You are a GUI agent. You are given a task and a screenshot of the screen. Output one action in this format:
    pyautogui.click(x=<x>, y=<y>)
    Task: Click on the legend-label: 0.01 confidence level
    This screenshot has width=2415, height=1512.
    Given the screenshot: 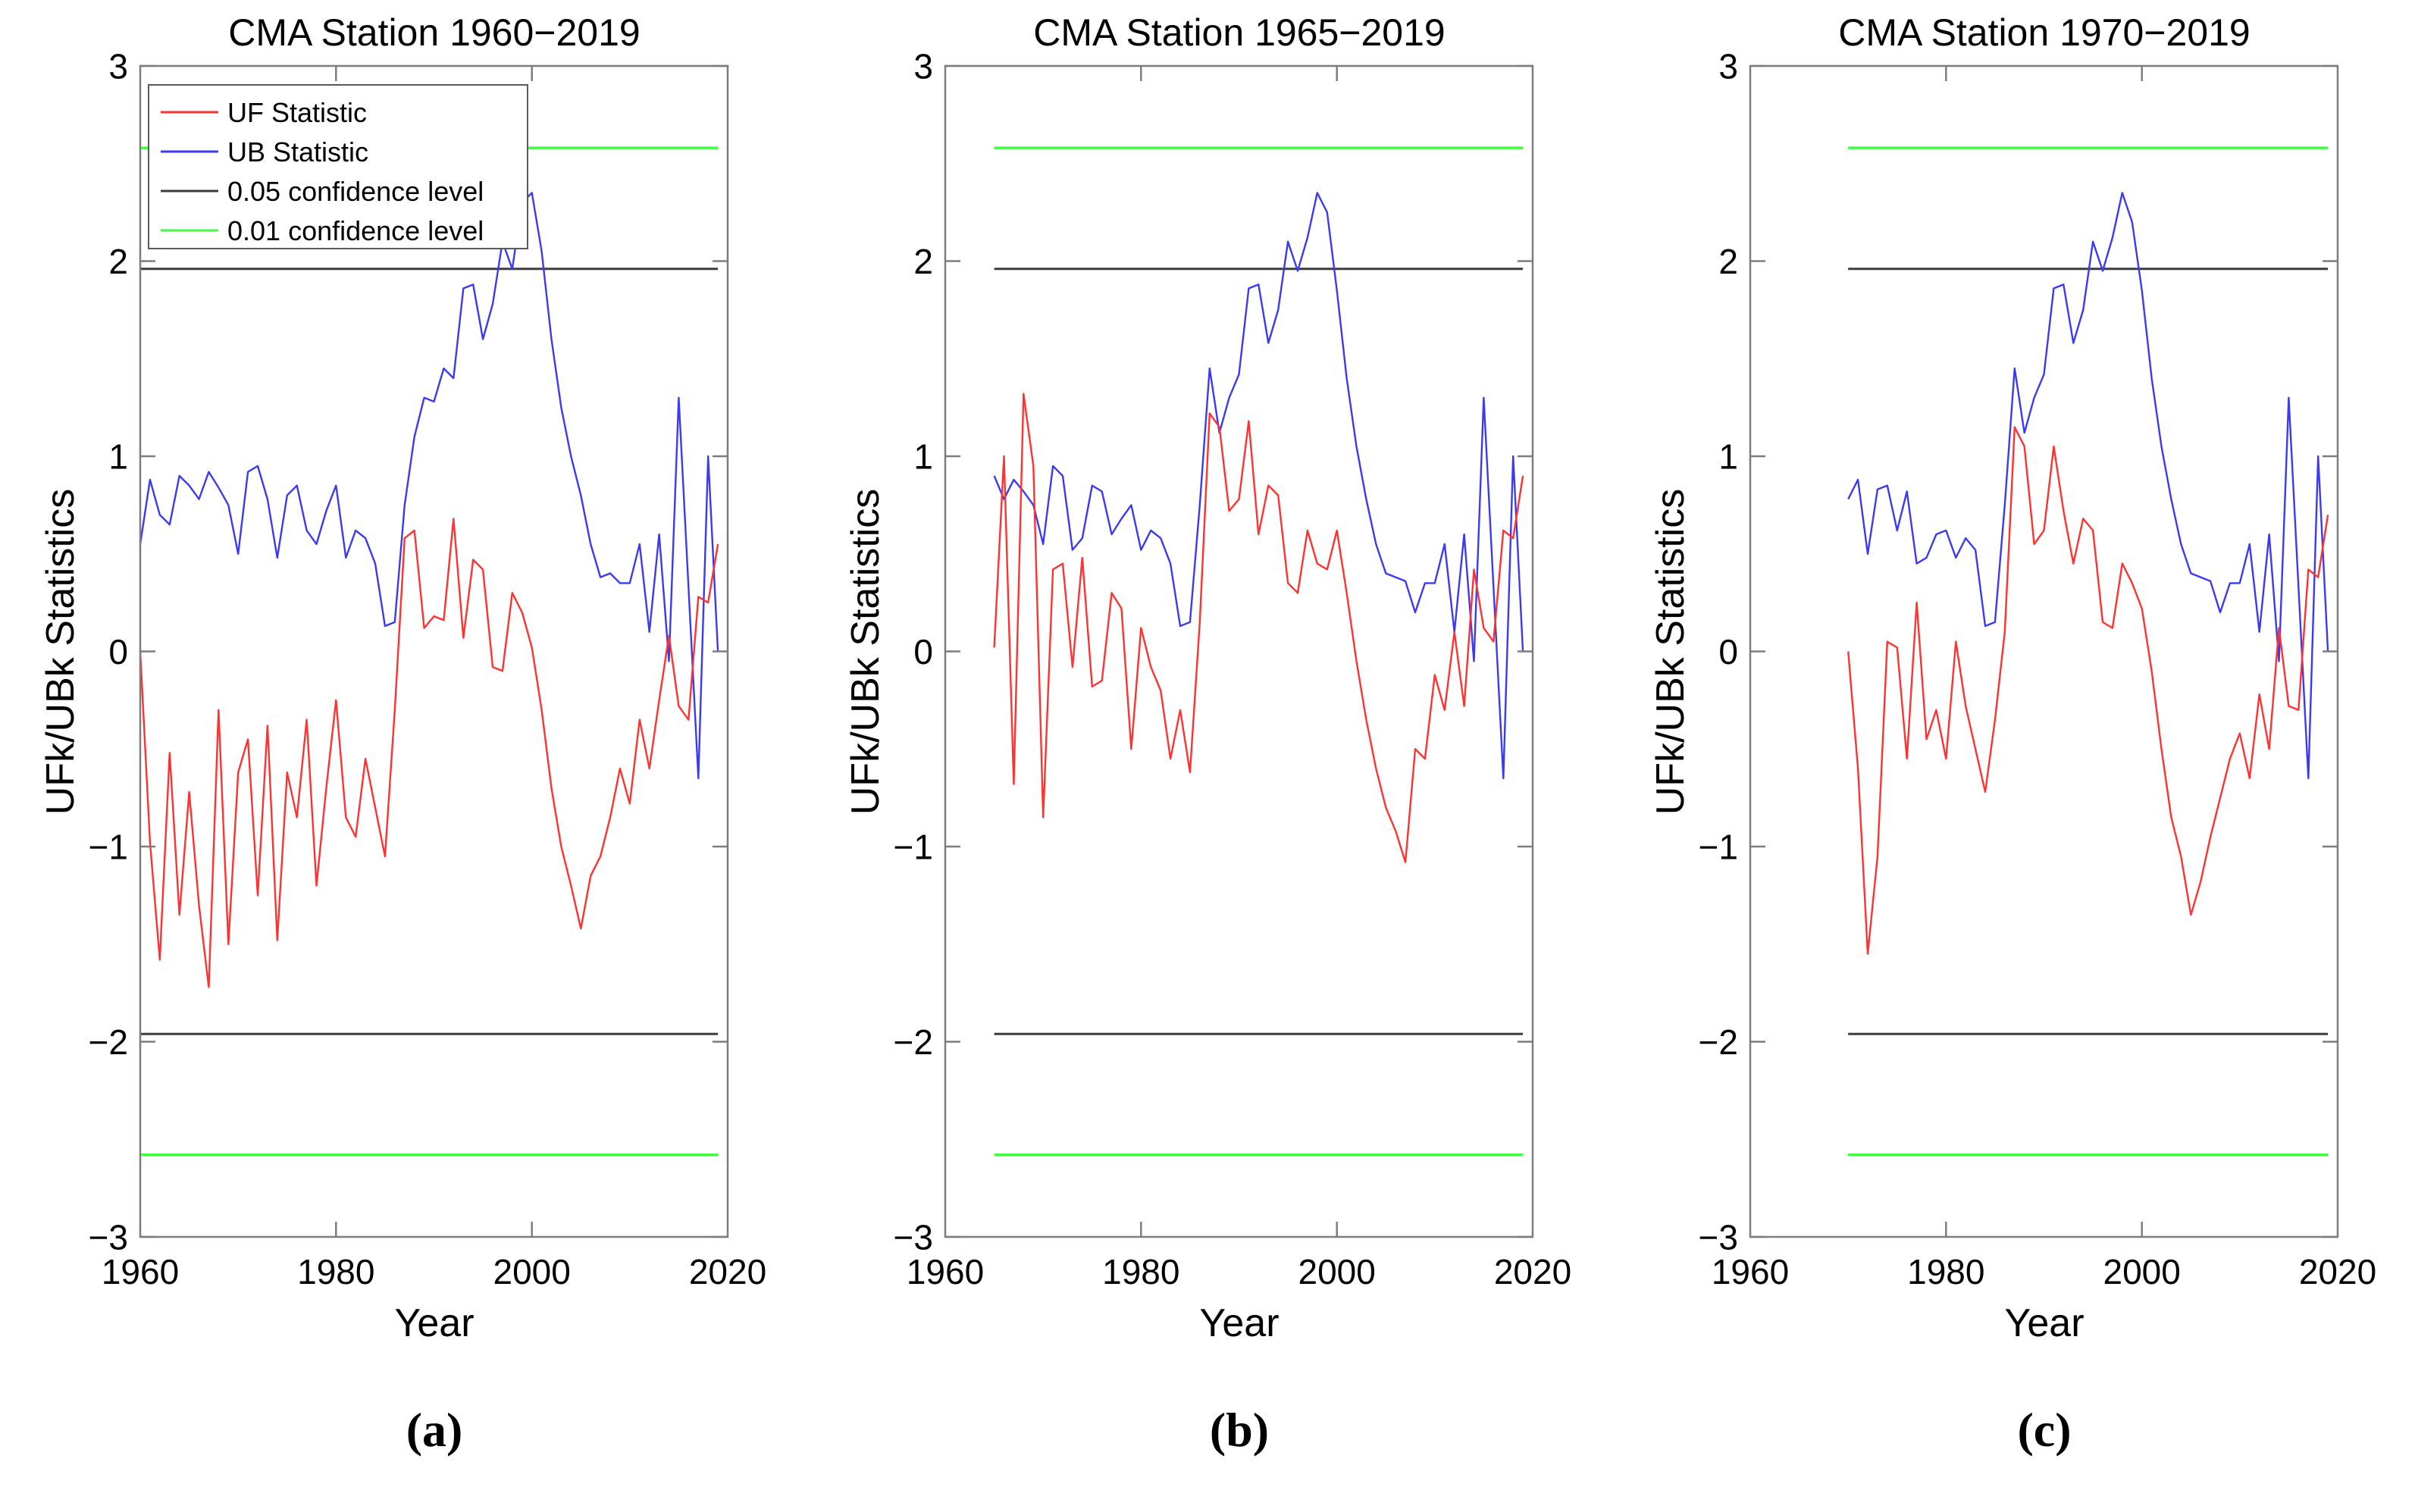 What is the action you would take?
    pyautogui.click(x=356, y=231)
    